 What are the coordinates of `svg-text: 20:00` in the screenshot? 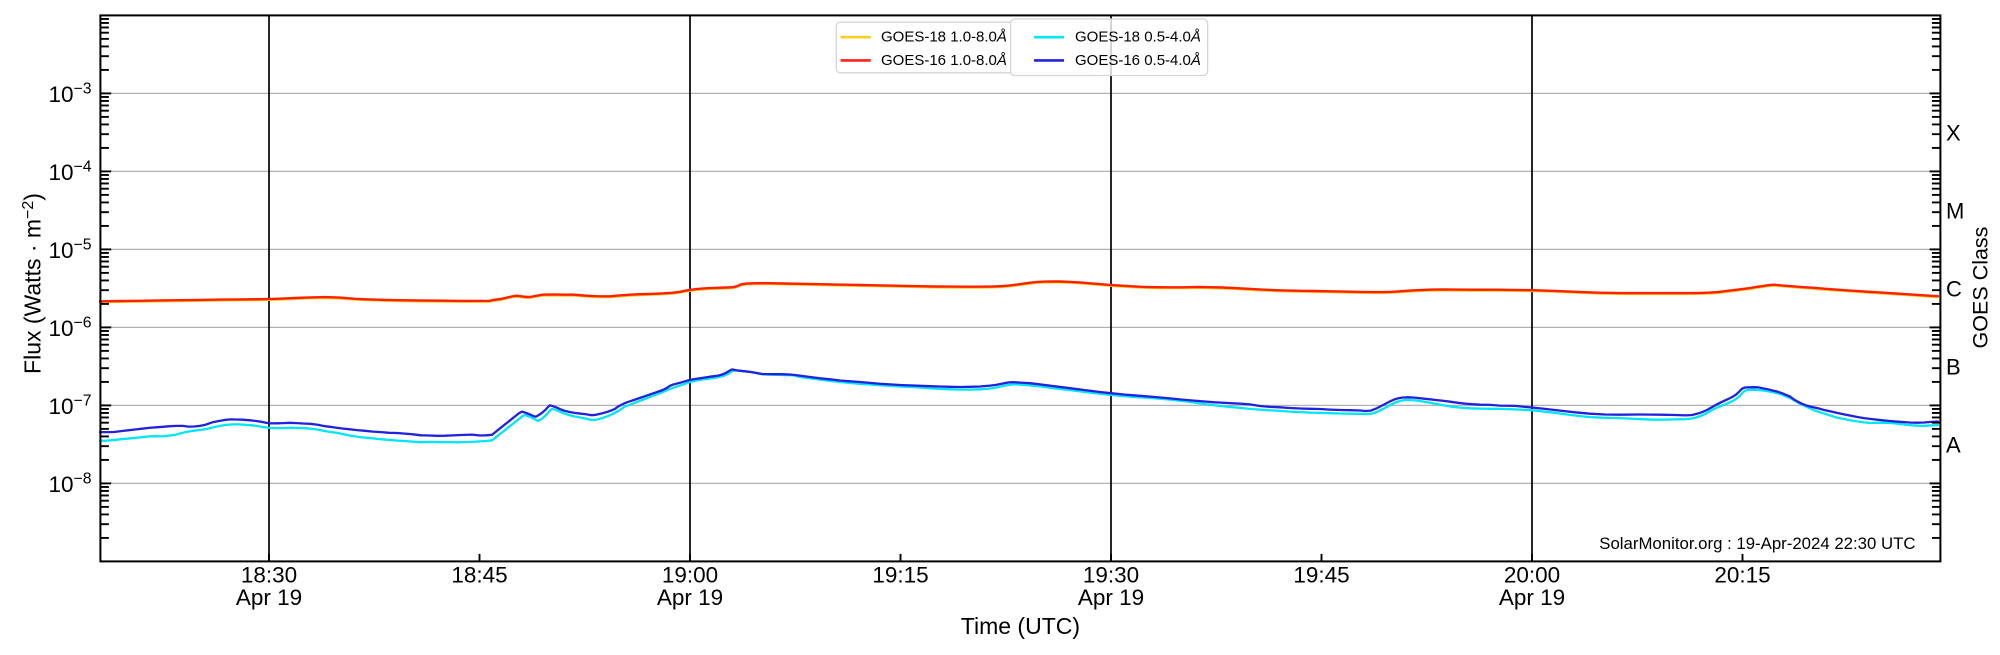 It's located at (1532, 574).